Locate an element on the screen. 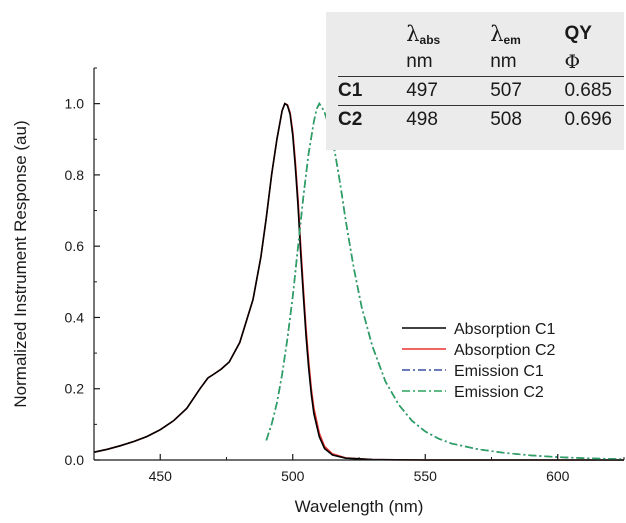  unit-em: nm is located at coordinates (503, 61).